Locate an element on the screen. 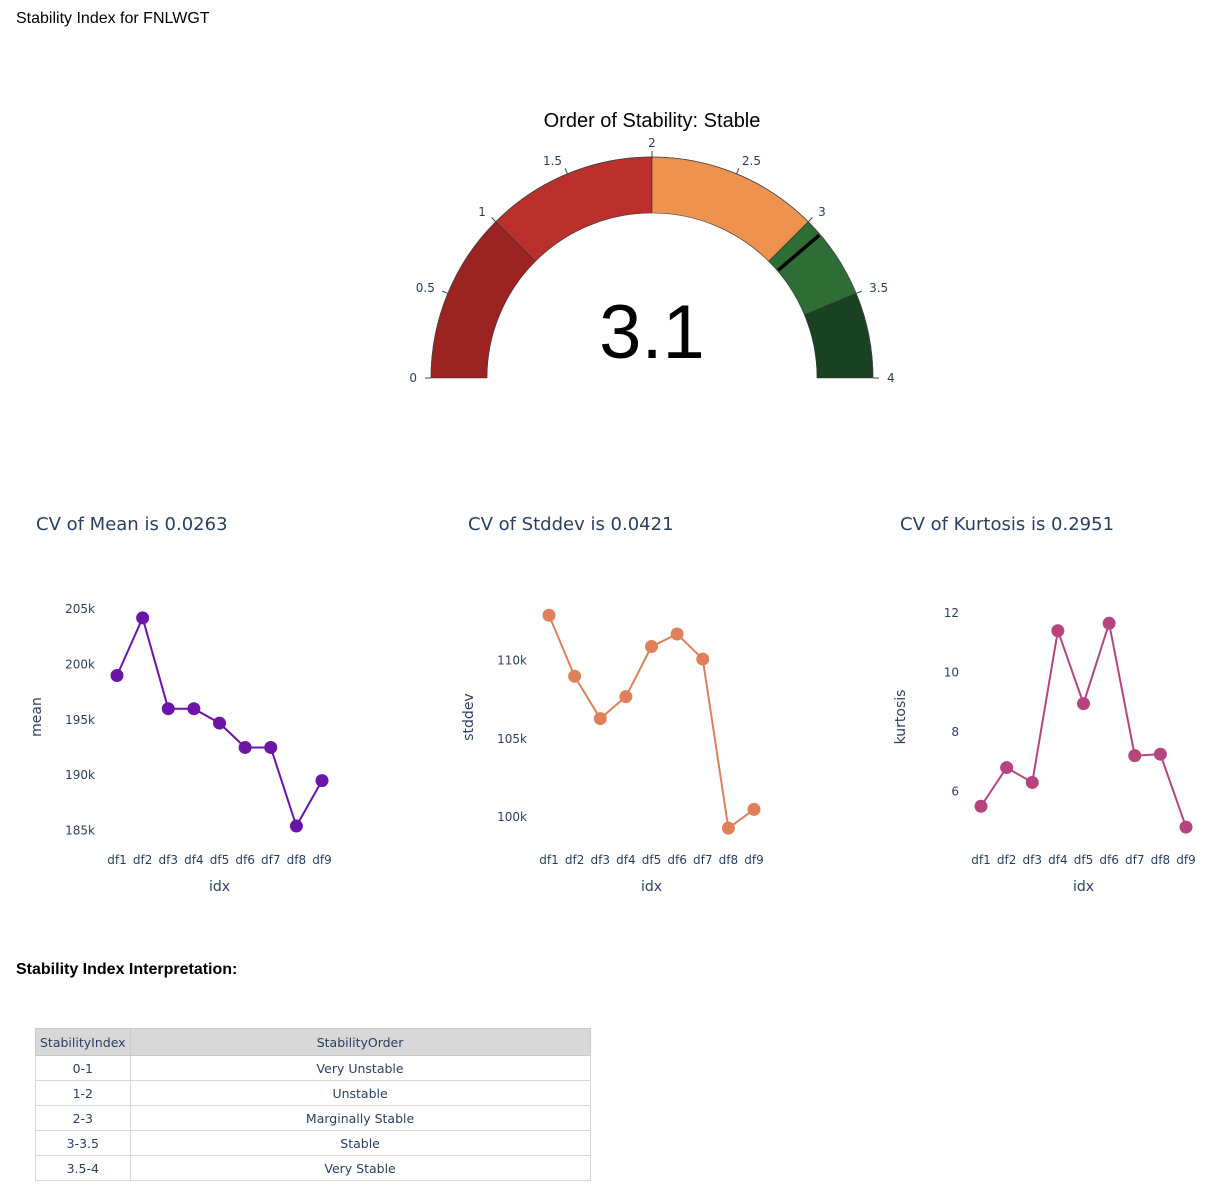 This screenshot has width=1218, height=1192. table-row: 2-3 Marginally Stable is located at coordinates (313, 1118).